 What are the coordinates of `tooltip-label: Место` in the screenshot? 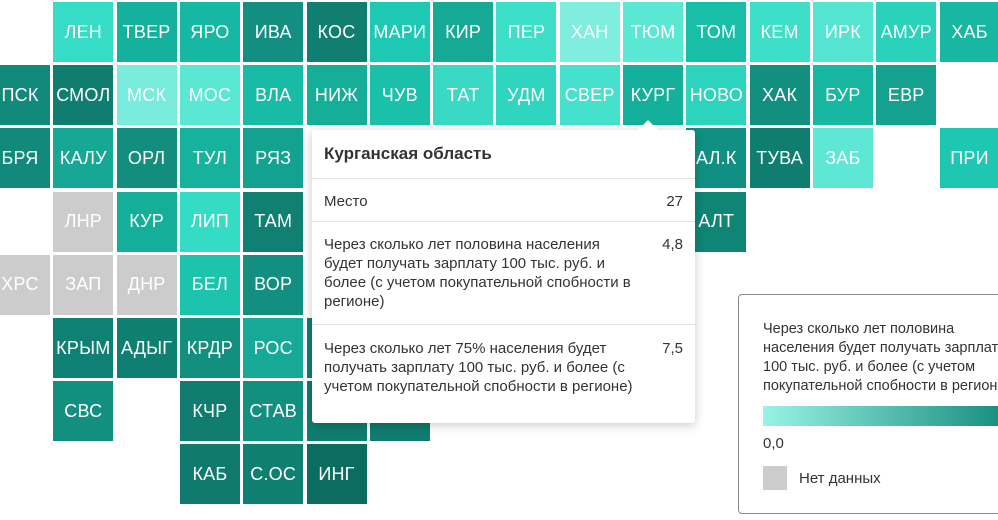 It's located at (346, 201).